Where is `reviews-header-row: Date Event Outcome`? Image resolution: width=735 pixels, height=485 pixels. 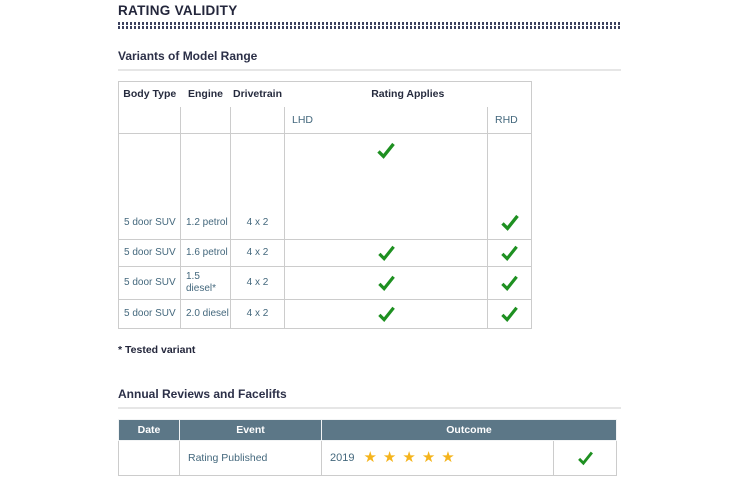 reviews-header-row: Date Event Outcome is located at coordinates (368, 430).